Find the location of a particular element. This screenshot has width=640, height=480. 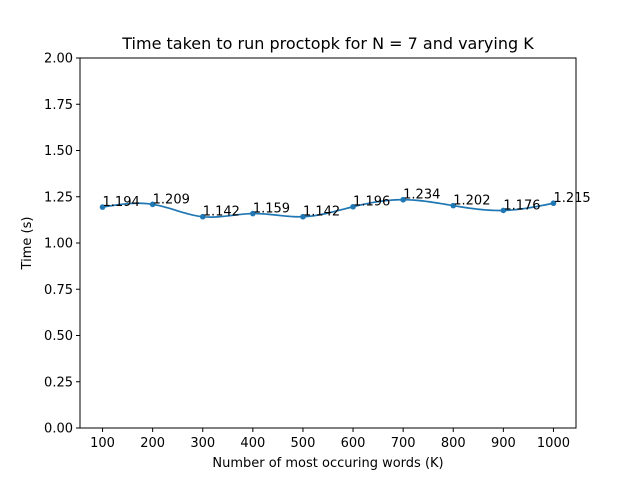

y-tick-label: 1.50 is located at coordinates (58, 151).